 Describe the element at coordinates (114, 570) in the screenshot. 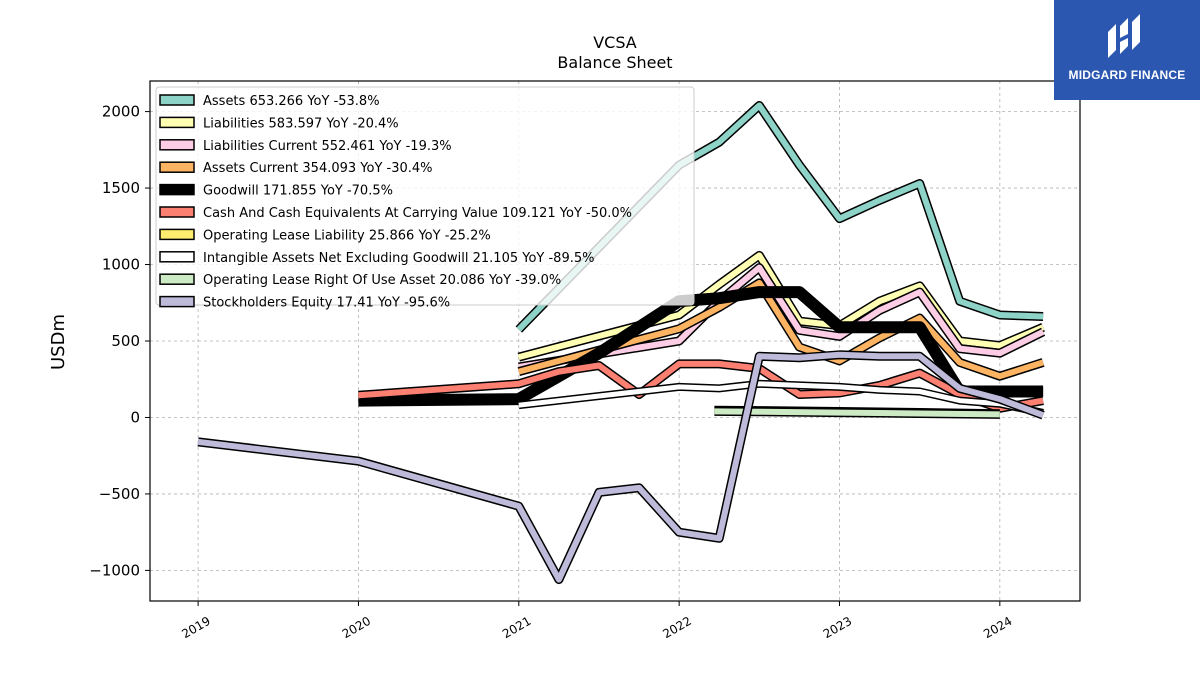

I see `y-tick-label: −1000` at that location.